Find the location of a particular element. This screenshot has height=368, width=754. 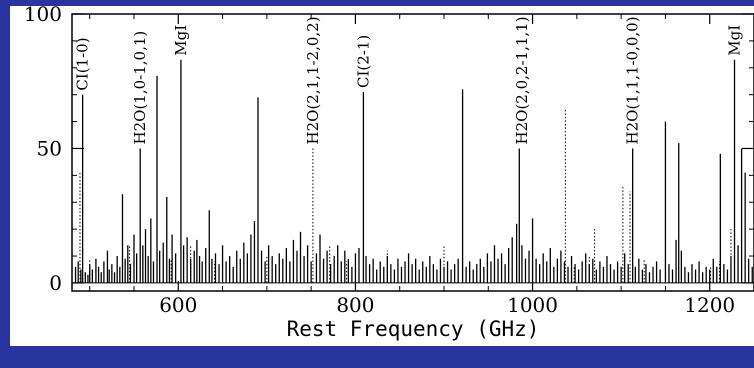

line-label: CI(2-1) is located at coordinates (363, 61).